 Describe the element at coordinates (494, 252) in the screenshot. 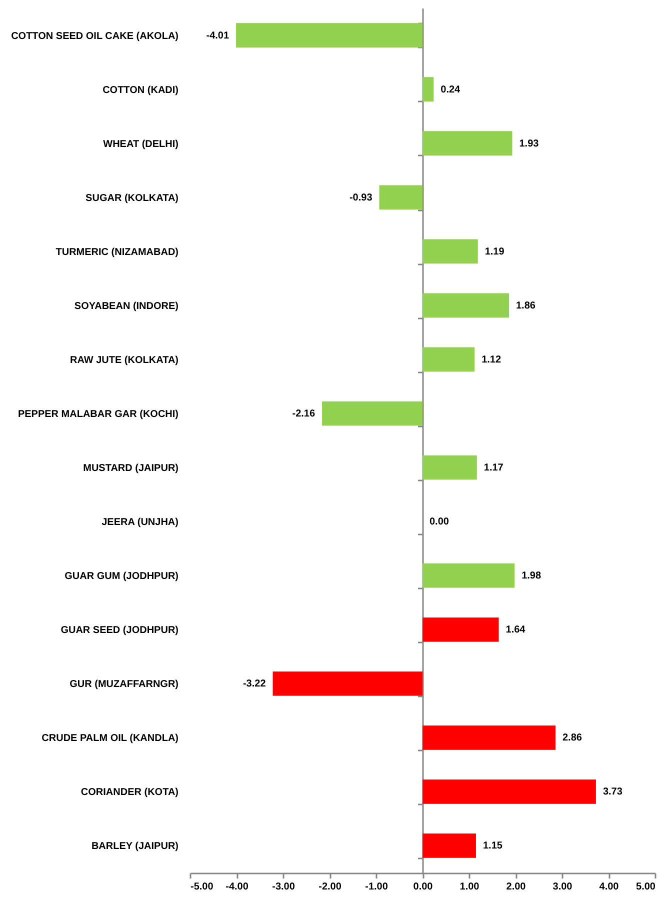

I see `data-label: 1.19` at that location.